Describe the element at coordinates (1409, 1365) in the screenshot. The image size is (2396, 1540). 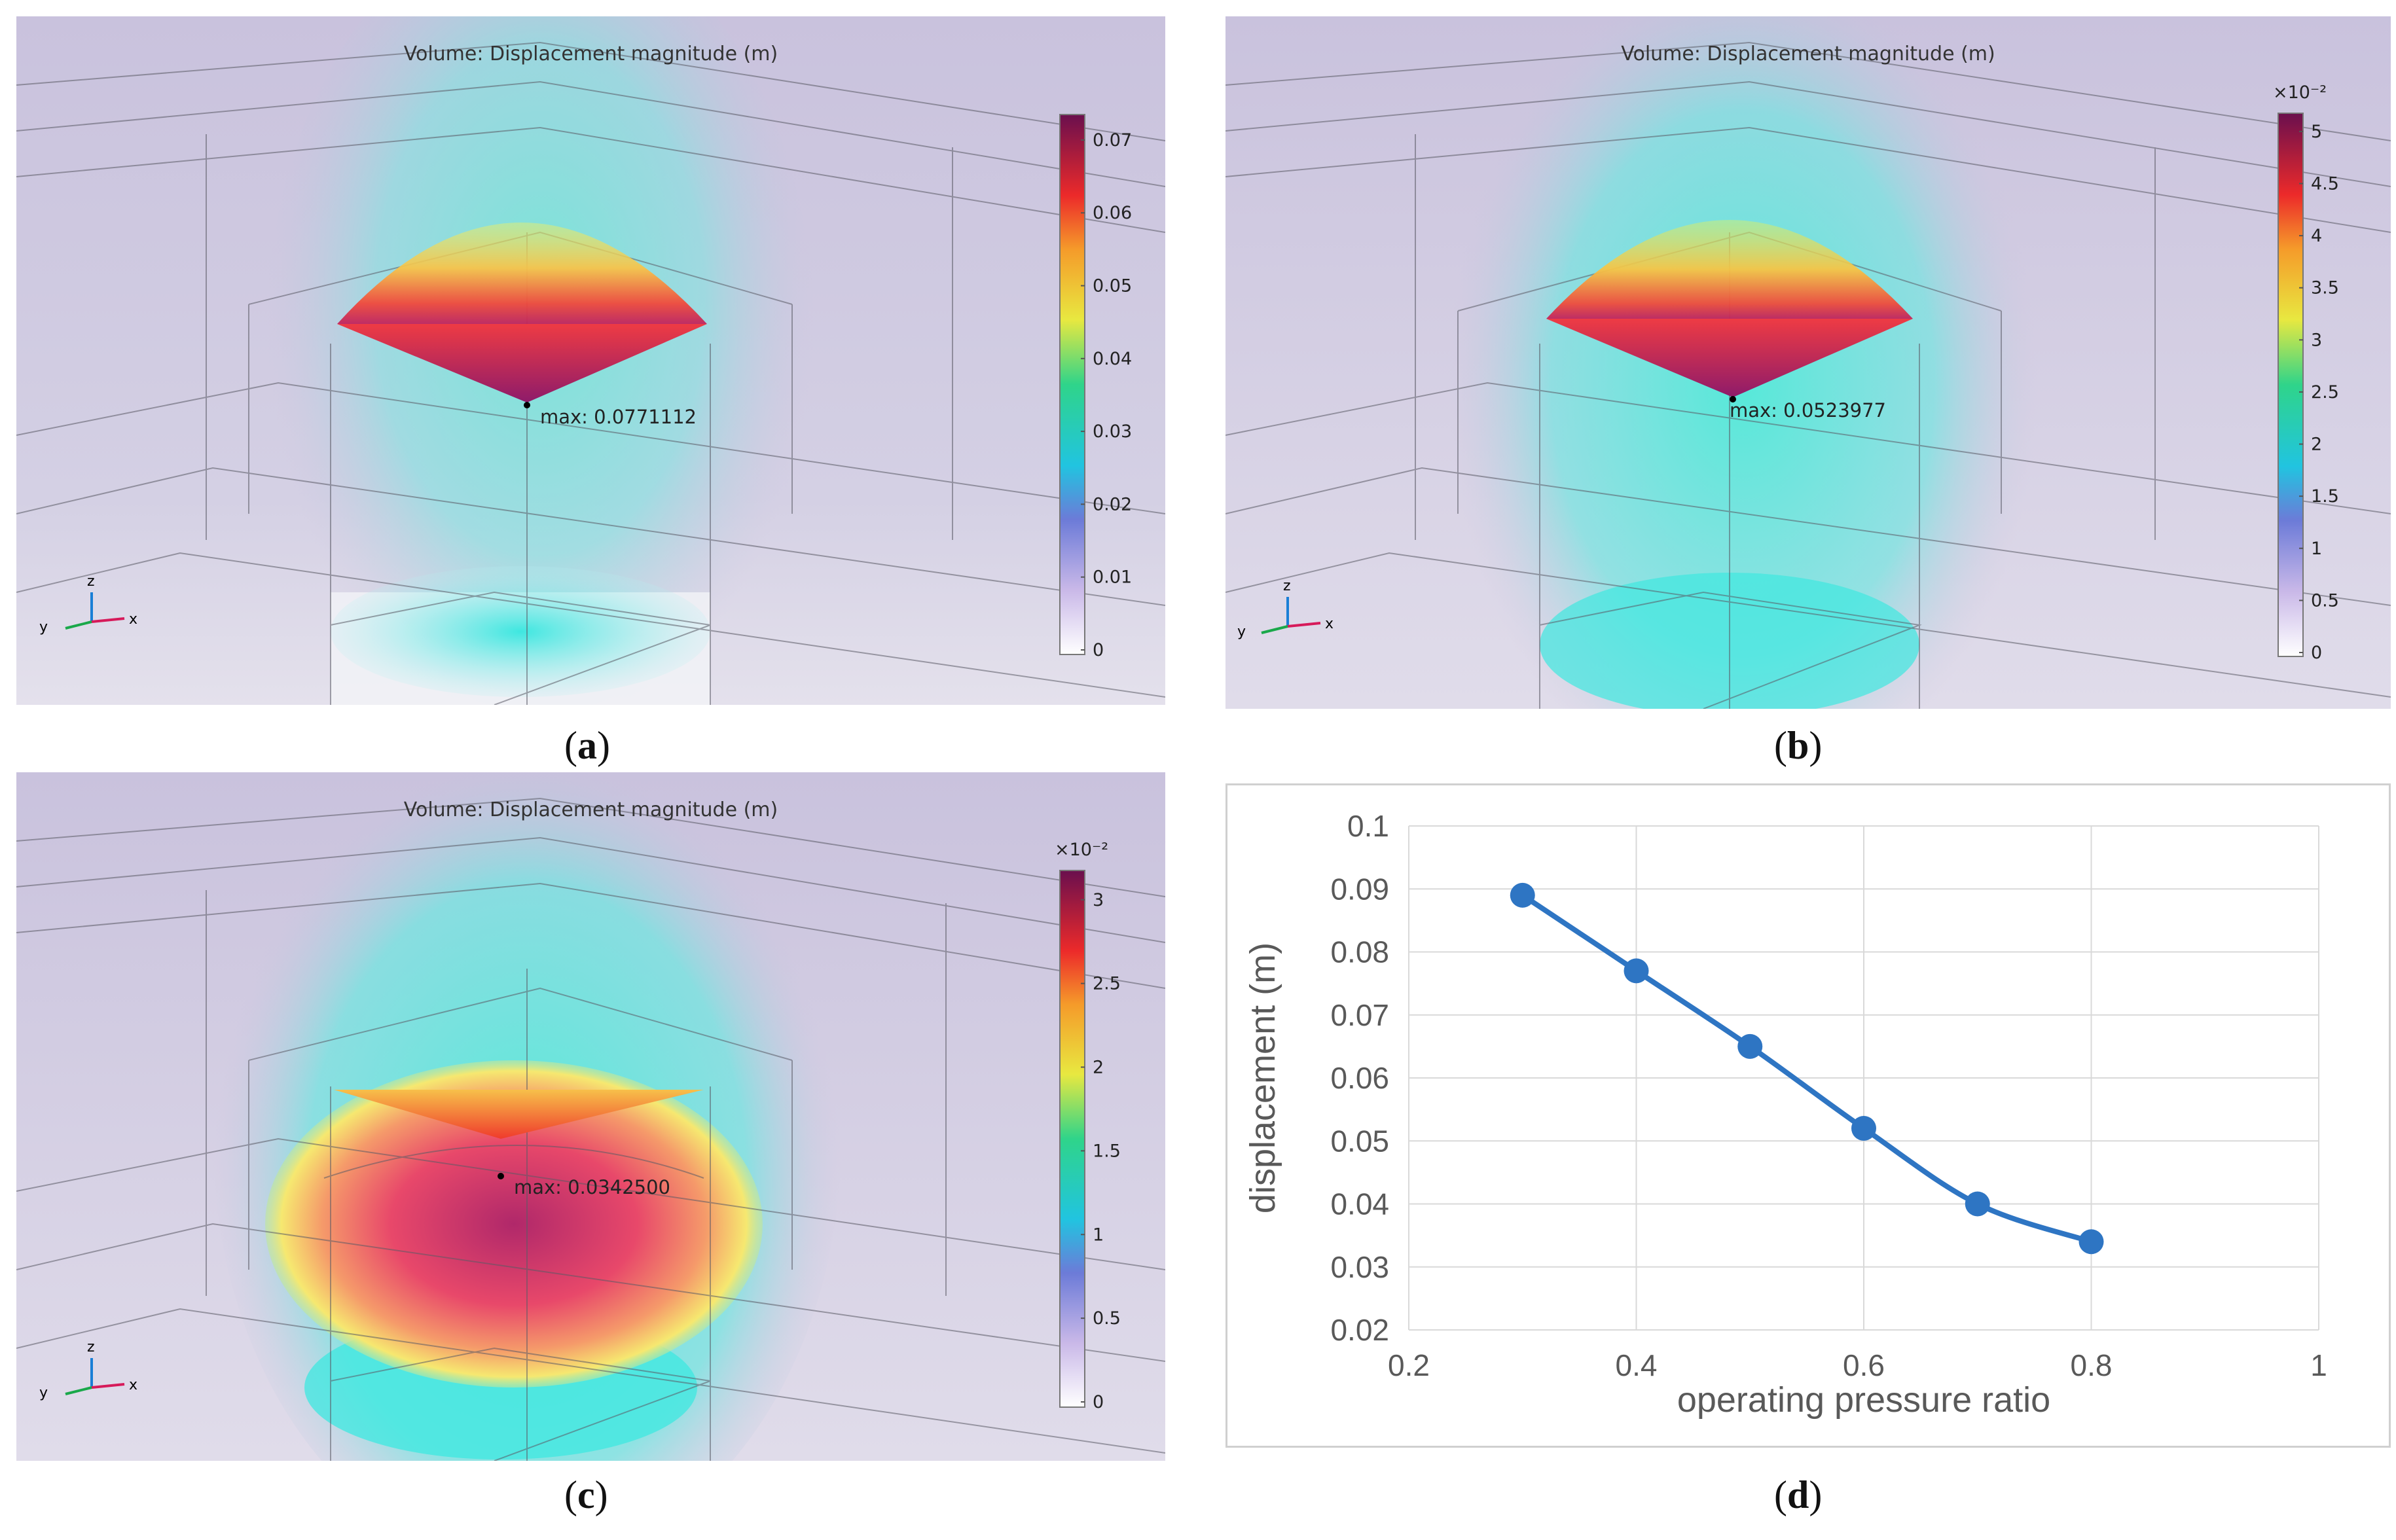
I see `x-tick-label: 0.2` at that location.